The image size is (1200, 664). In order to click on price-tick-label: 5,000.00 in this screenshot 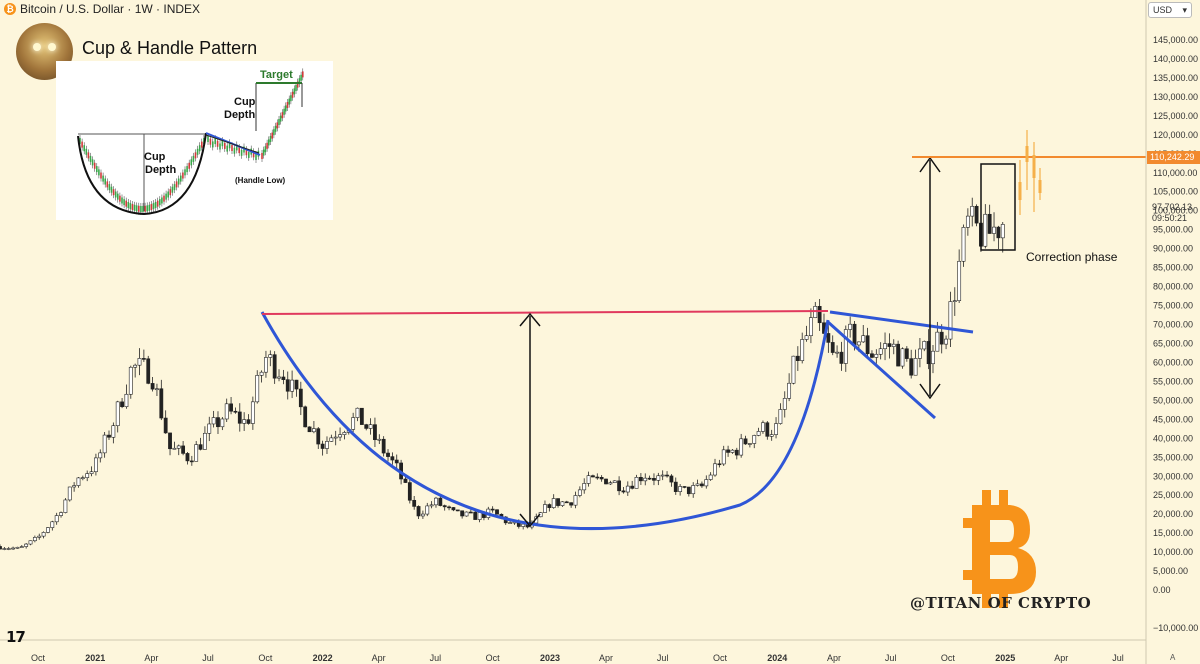, I will do `click(1170, 571)`.